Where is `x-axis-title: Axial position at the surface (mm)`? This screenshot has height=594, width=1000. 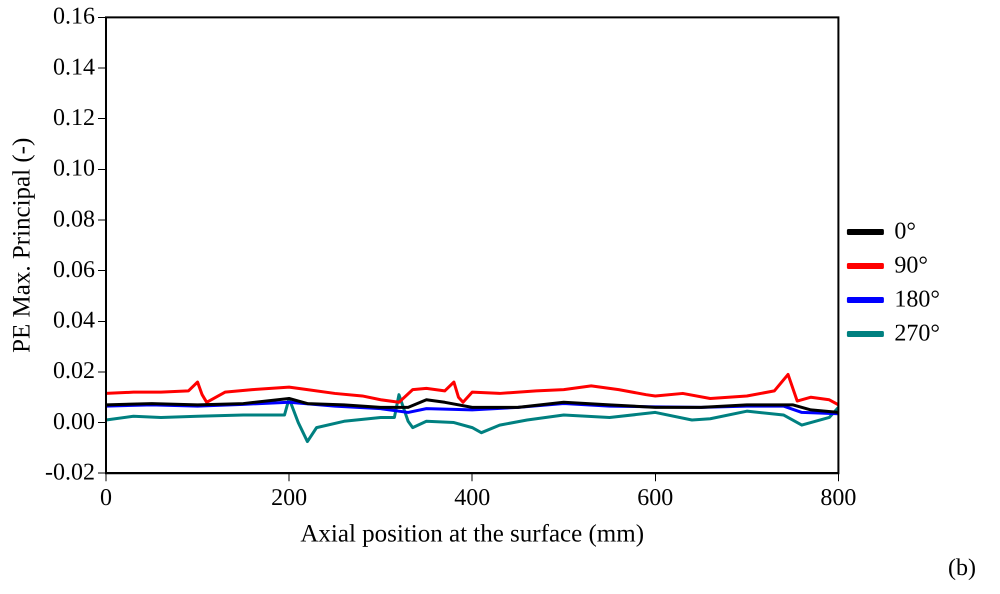 x-axis-title: Axial position at the surface (mm) is located at coordinates (472, 534).